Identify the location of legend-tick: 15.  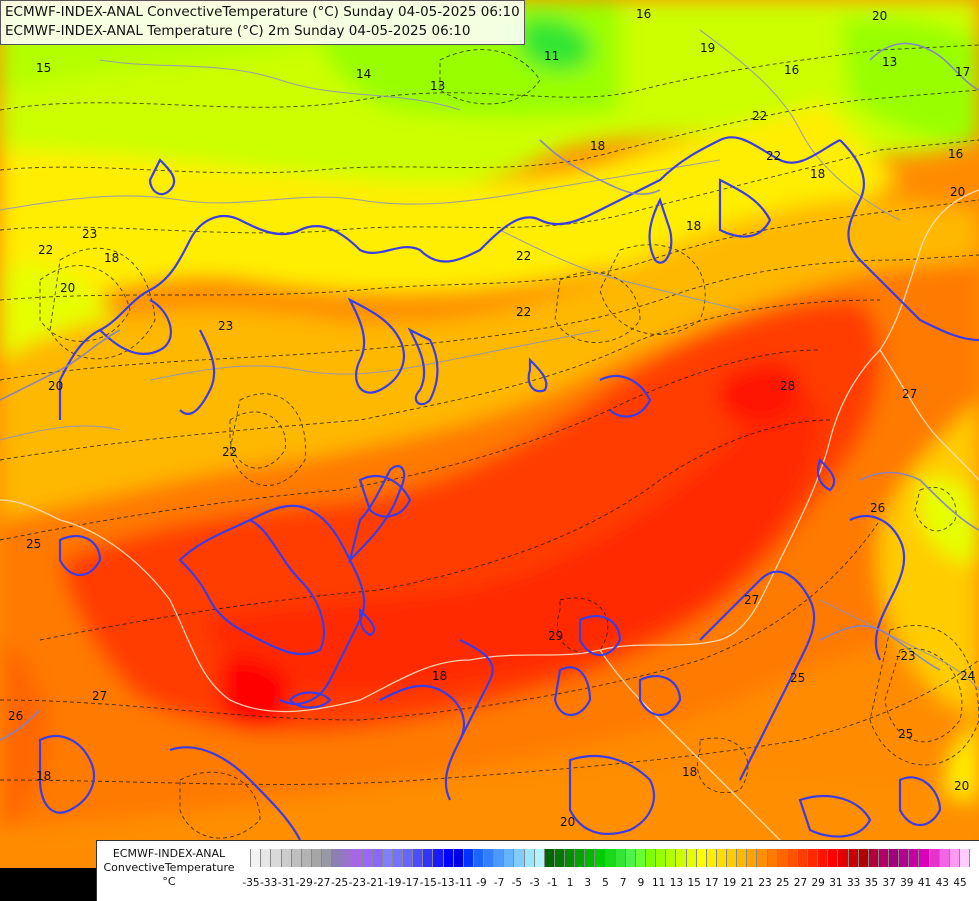
(694, 883).